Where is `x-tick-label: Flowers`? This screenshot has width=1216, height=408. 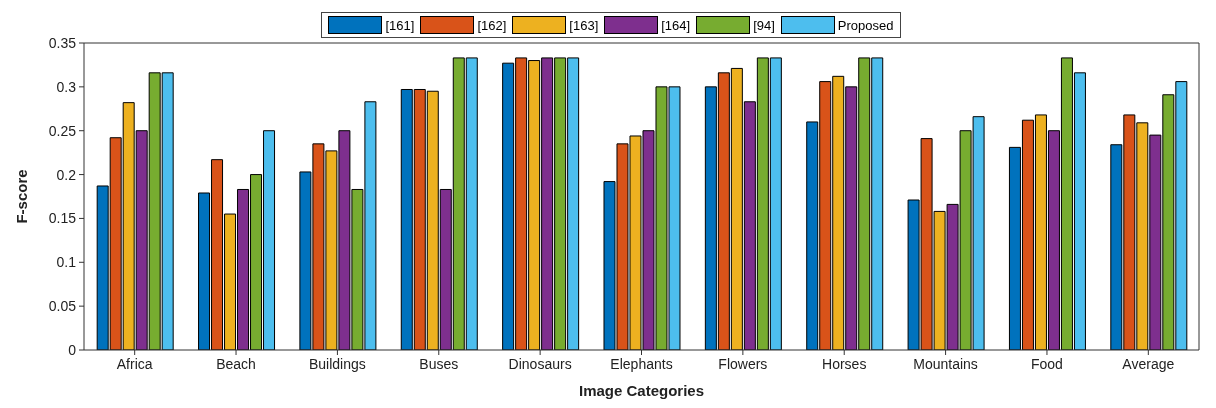
x-tick-label: Flowers is located at coordinates (743, 363).